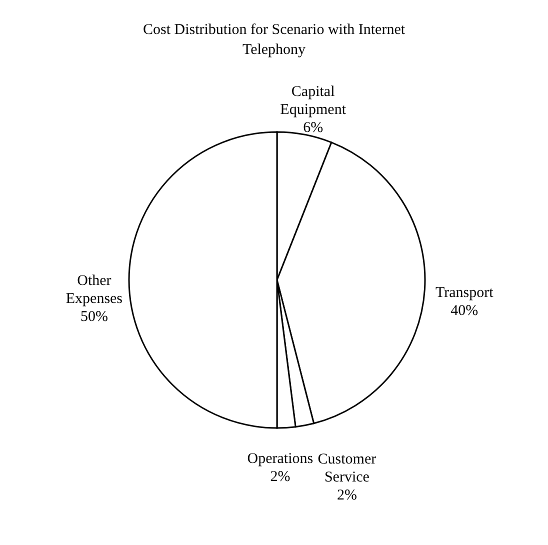 This screenshot has width=548, height=545. What do you see at coordinates (94, 290) in the screenshot?
I see `slice-label: Other Expenses` at bounding box center [94, 290].